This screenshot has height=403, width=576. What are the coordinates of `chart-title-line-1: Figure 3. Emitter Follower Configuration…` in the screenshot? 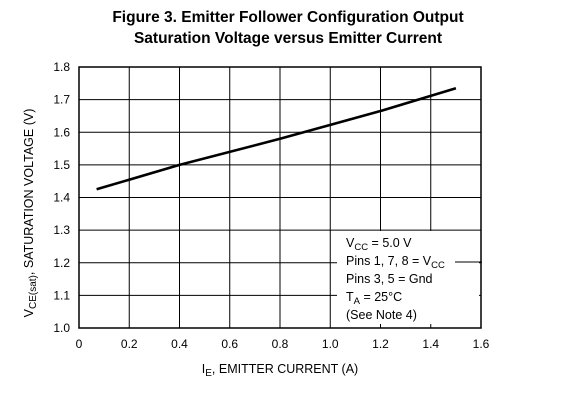 It's located at (288, 17).